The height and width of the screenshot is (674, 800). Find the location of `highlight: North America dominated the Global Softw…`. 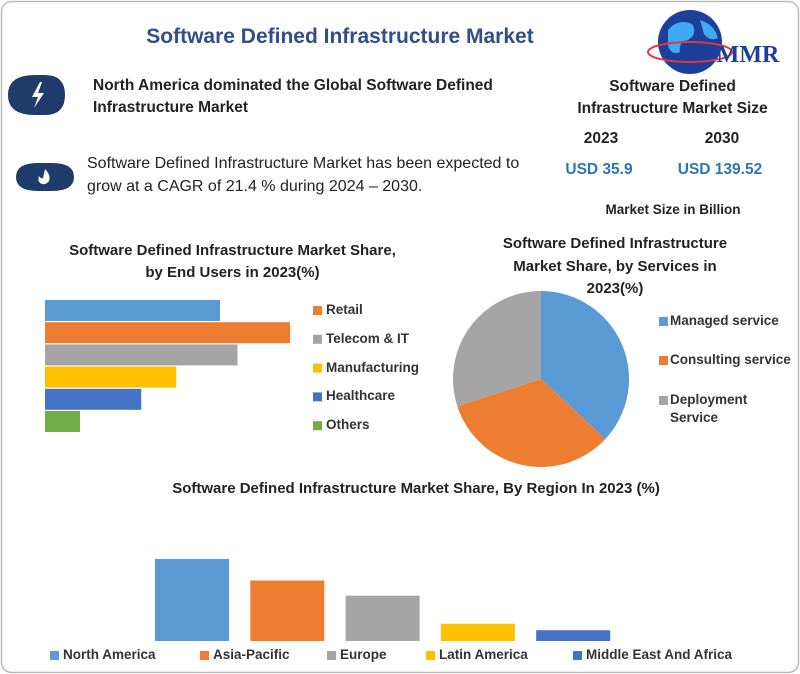

highlight: North America dominated the Global Softw… is located at coordinates (293, 96).